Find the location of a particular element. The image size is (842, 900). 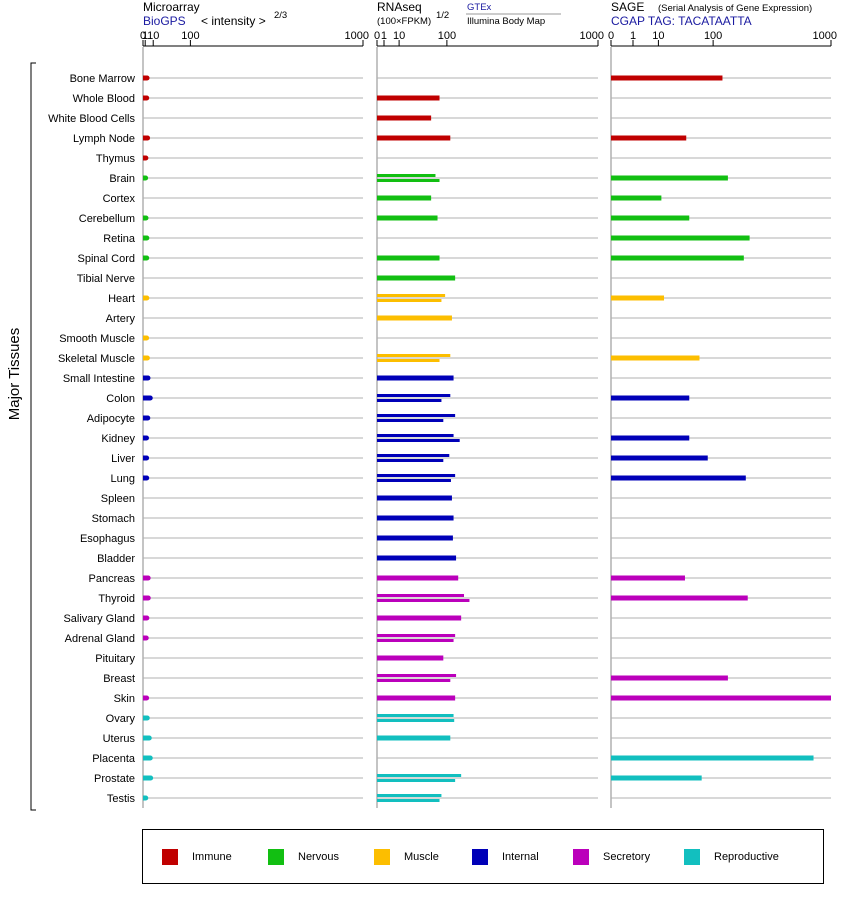

category-label-lung: Lung is located at coordinates (123, 479).